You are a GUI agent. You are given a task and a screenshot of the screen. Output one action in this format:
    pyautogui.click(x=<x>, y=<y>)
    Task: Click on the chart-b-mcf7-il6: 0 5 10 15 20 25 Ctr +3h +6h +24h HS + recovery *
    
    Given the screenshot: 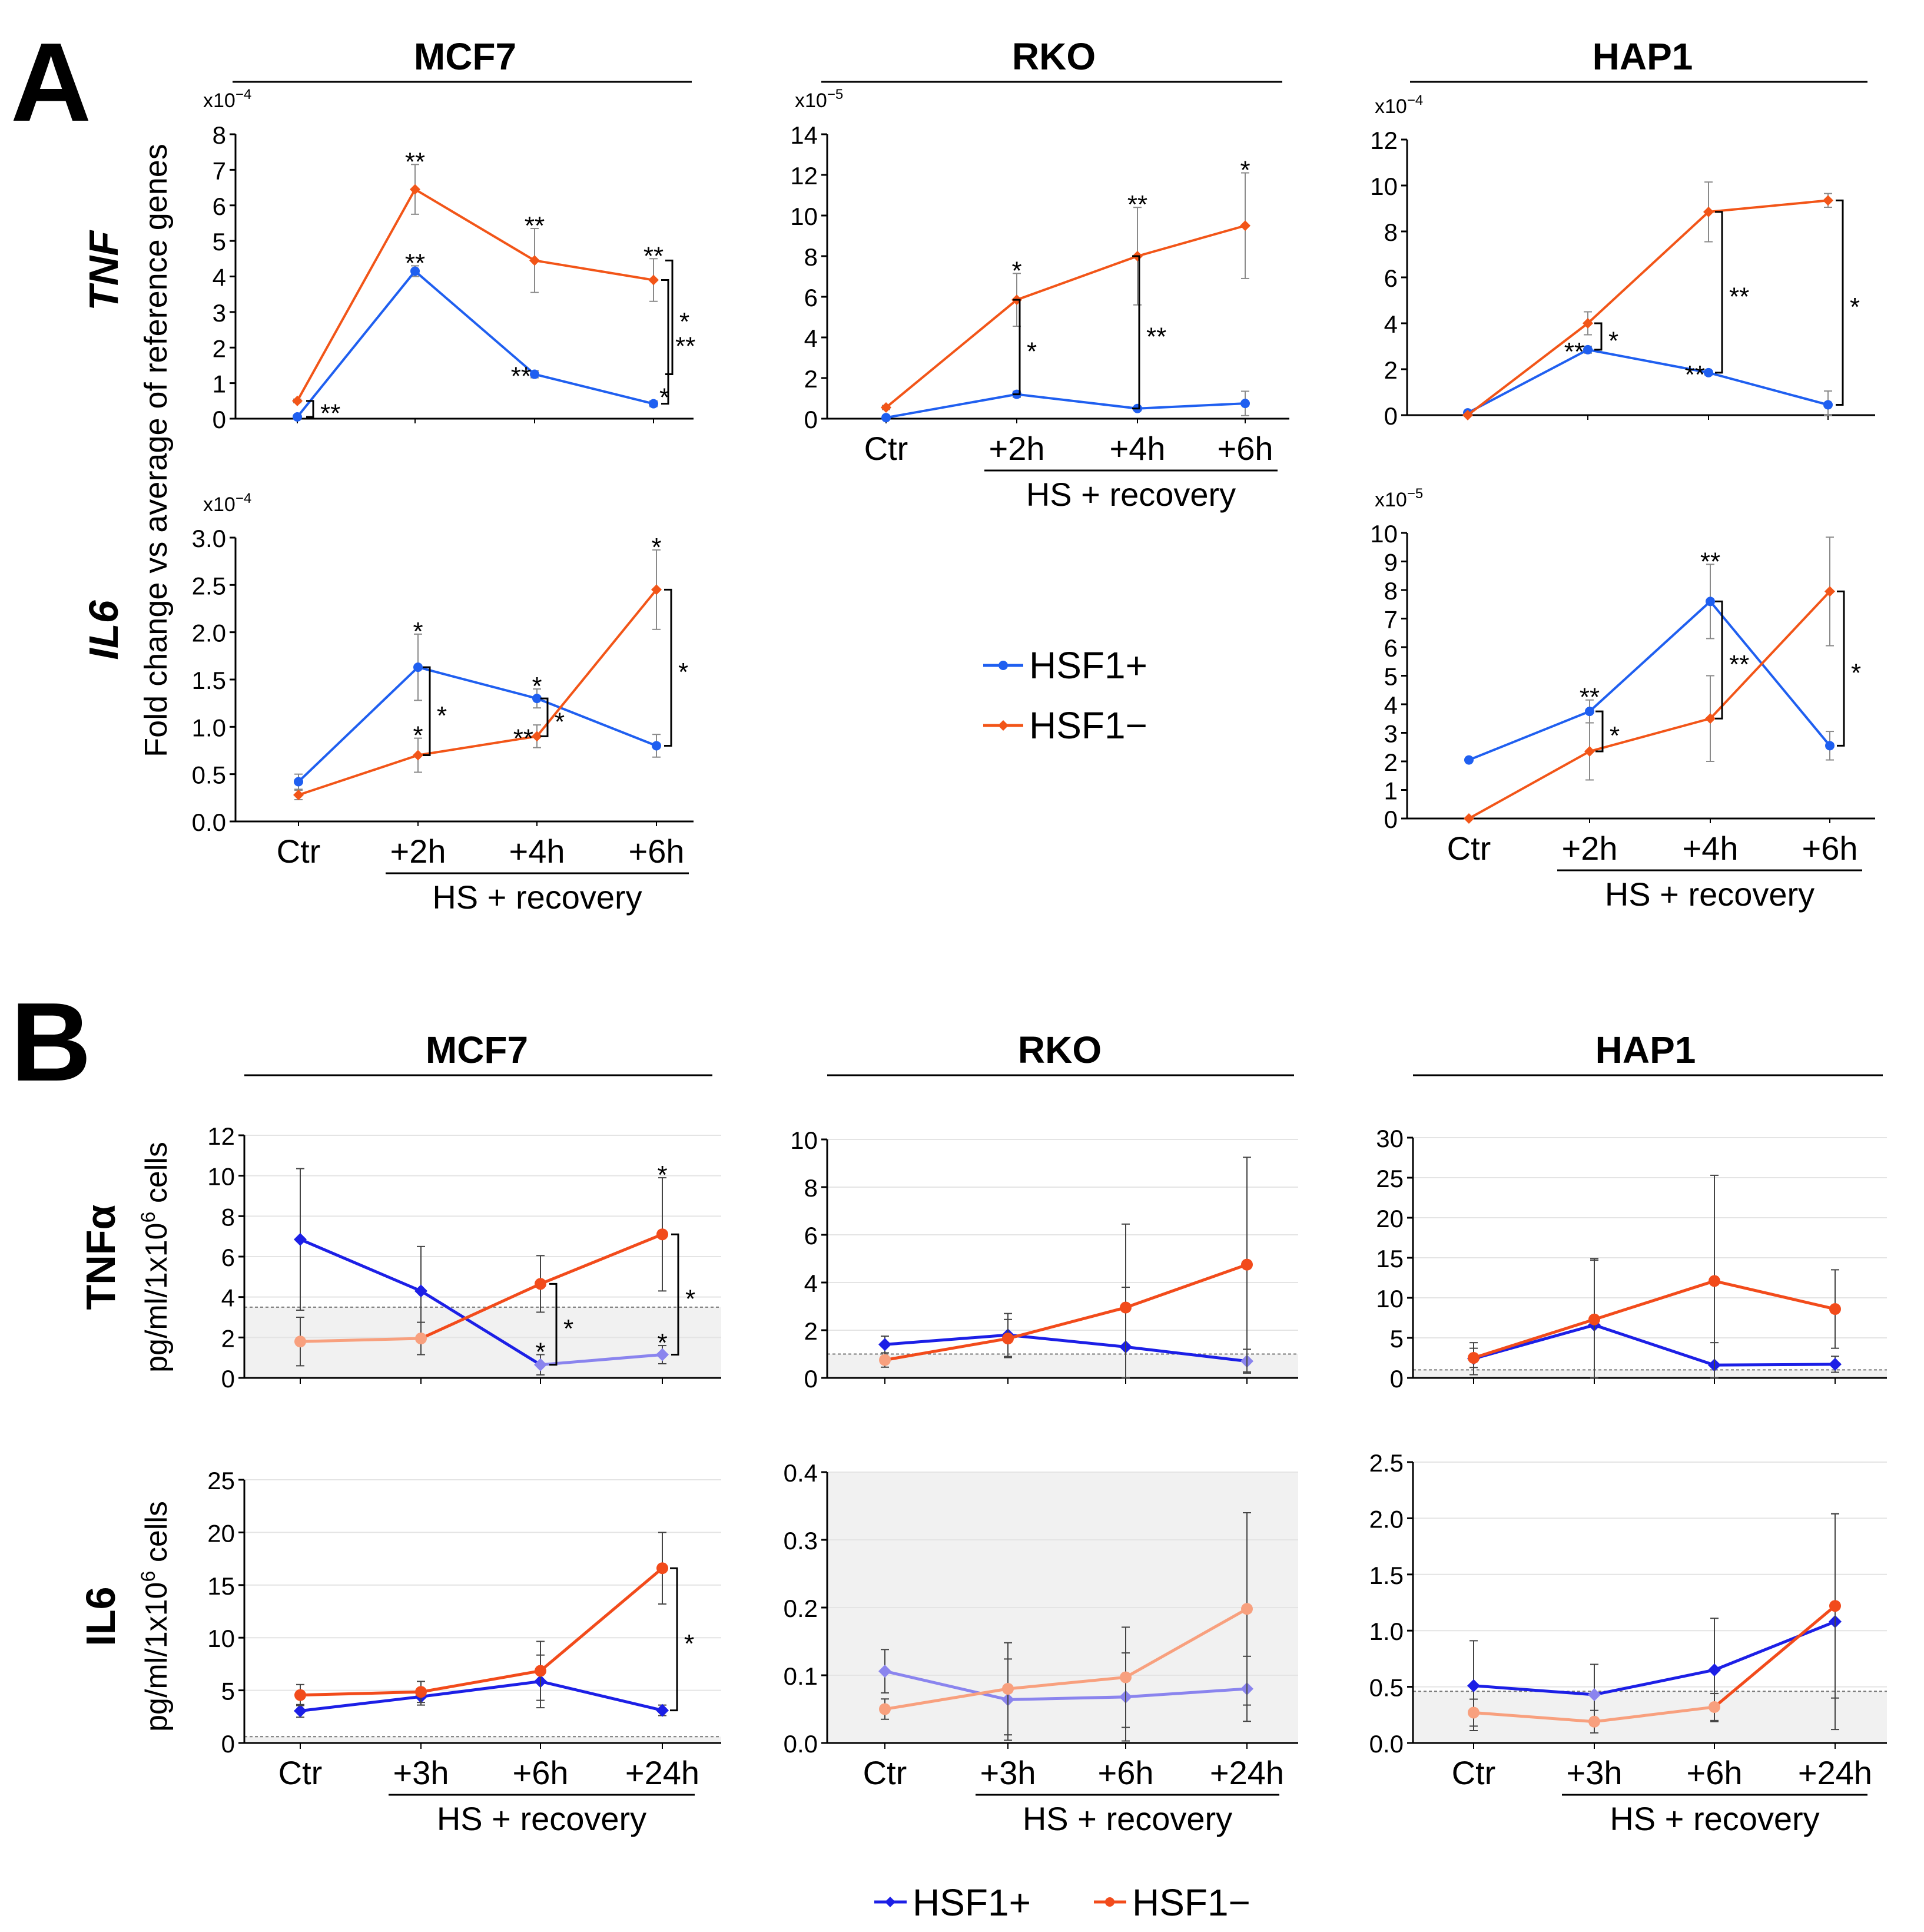 What is the action you would take?
    pyautogui.click(x=464, y=1652)
    